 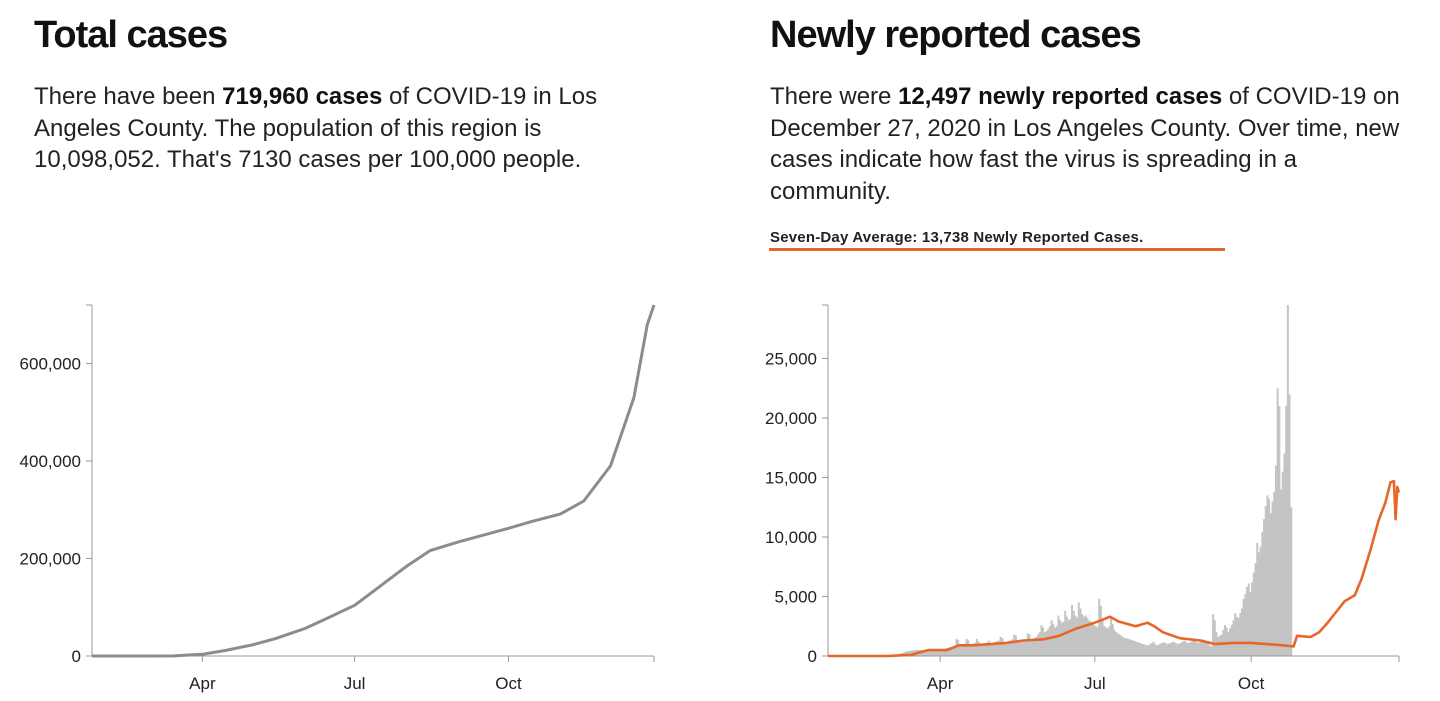 What do you see at coordinates (50, 559) in the screenshot?
I see `y-tick-label: 200,000` at bounding box center [50, 559].